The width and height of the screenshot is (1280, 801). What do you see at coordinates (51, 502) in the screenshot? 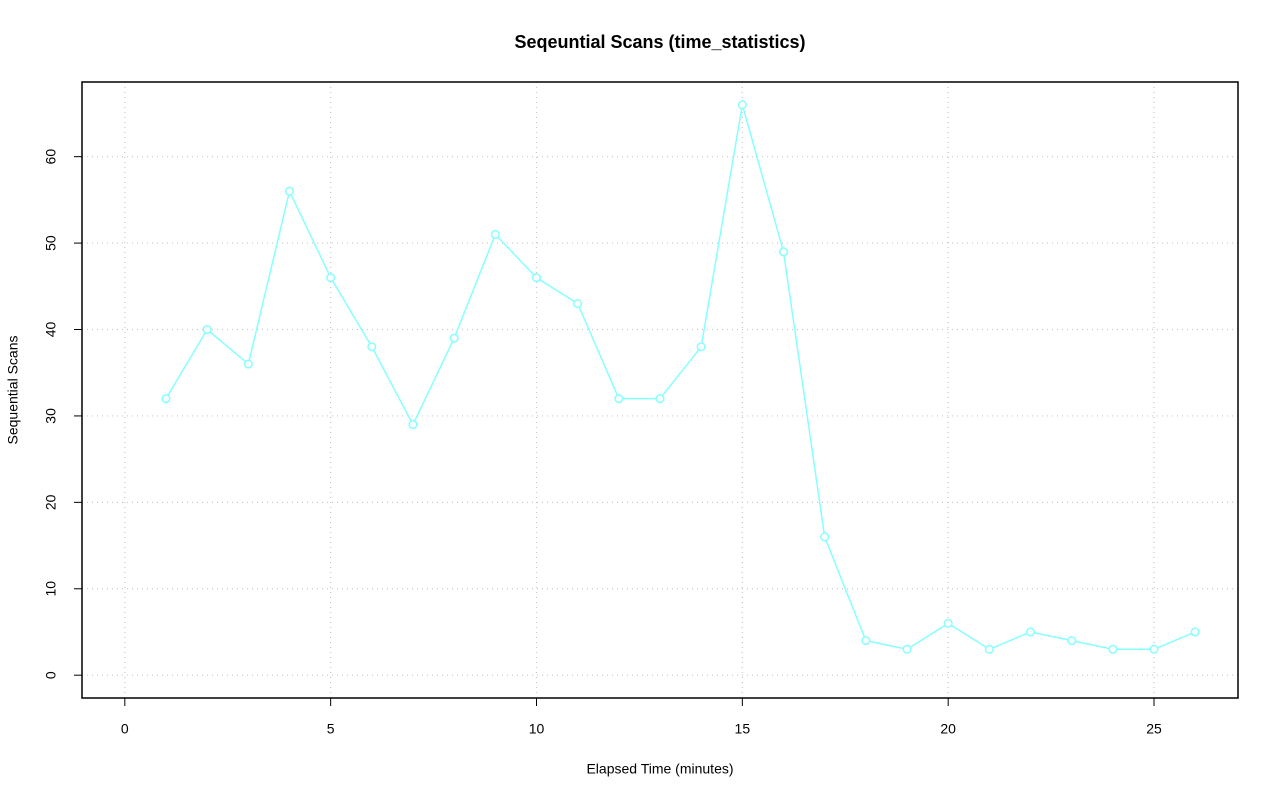
I see `y-tick-label: 20` at bounding box center [51, 502].